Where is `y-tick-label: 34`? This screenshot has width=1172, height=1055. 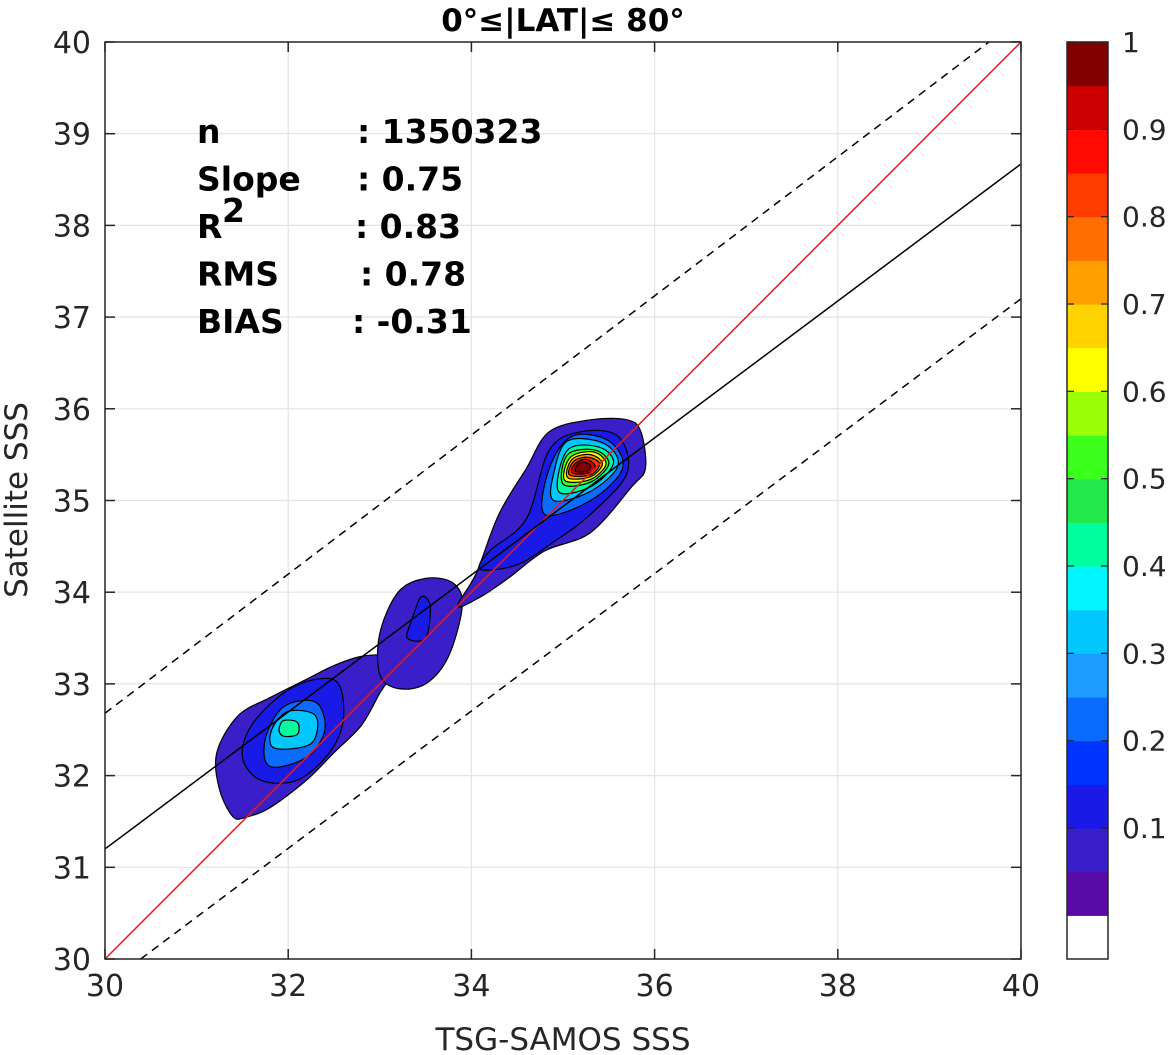
y-tick-label: 34 is located at coordinates (72, 593).